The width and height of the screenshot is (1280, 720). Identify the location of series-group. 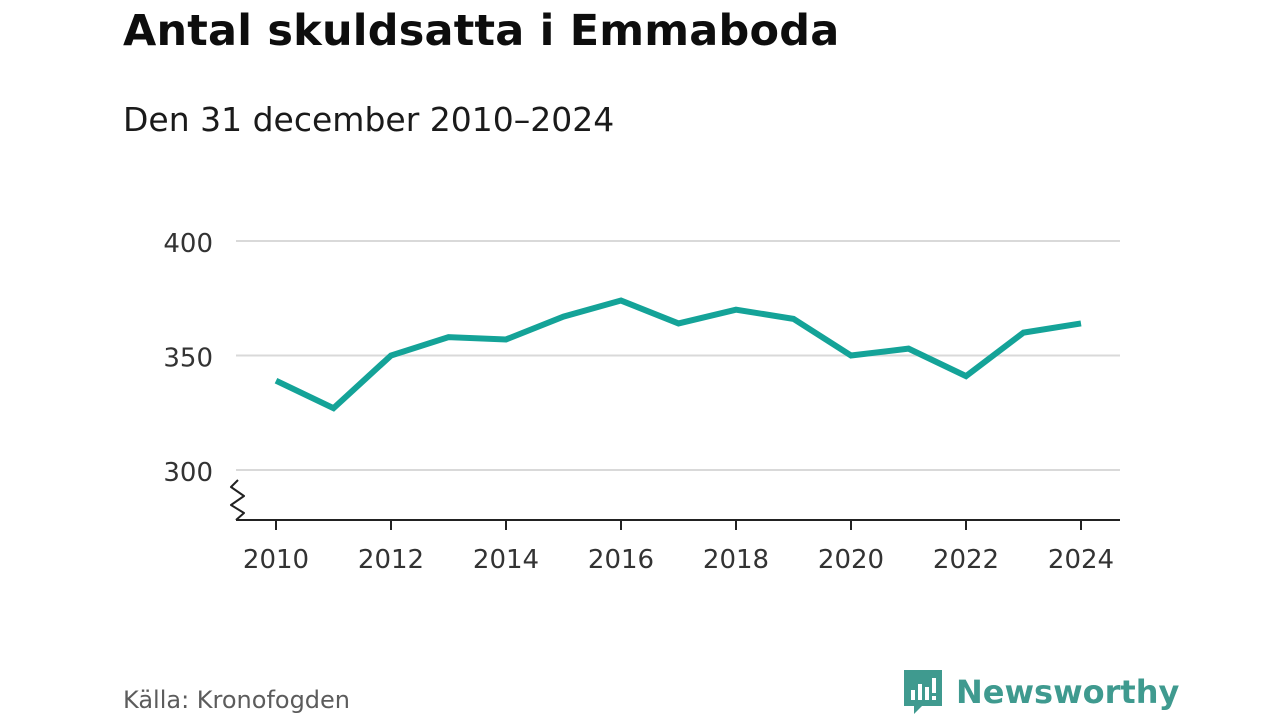
(678, 354).